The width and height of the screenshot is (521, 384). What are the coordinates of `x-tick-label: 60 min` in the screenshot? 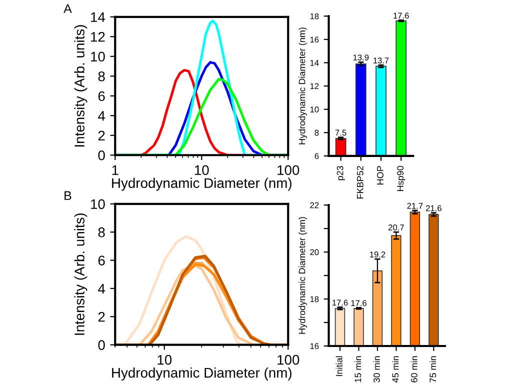 It's located at (414, 369).